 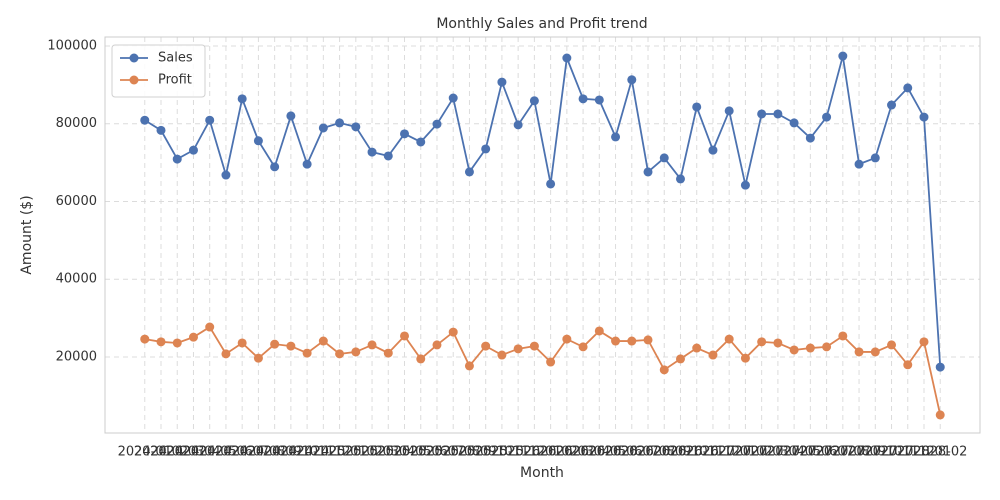 What do you see at coordinates (72, 45) in the screenshot?
I see `y-tick-label: 100000` at bounding box center [72, 45].